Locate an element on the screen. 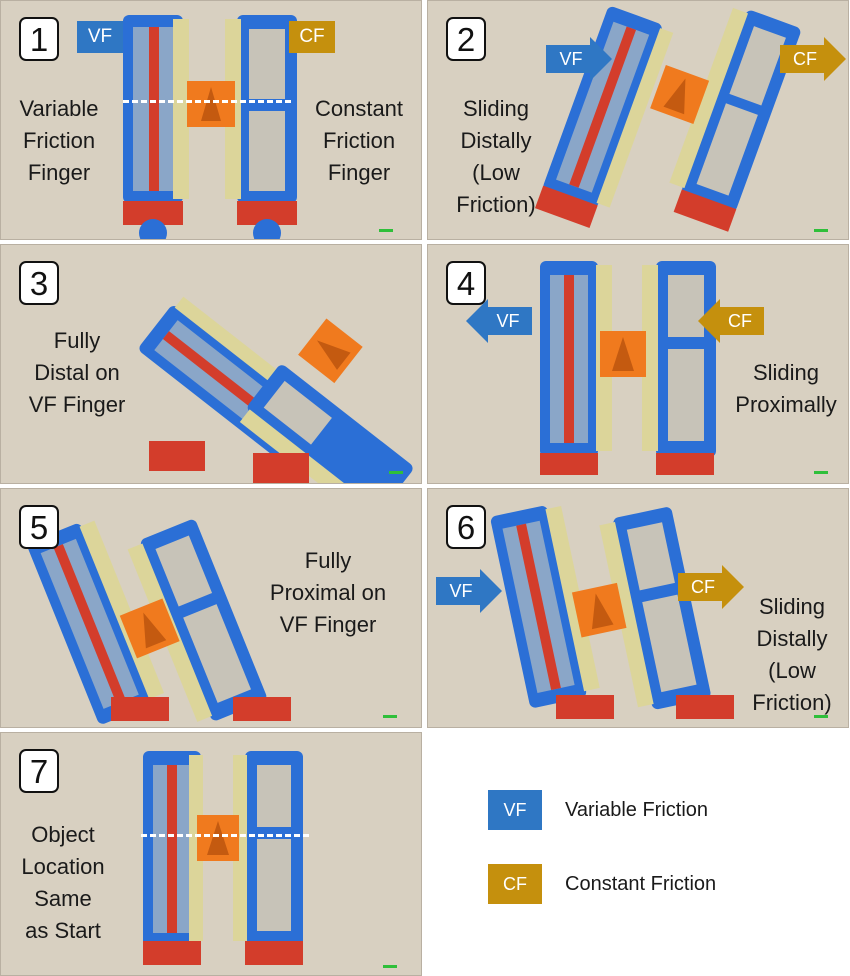  vf-arrow-left is located at coordinates (499, 321).